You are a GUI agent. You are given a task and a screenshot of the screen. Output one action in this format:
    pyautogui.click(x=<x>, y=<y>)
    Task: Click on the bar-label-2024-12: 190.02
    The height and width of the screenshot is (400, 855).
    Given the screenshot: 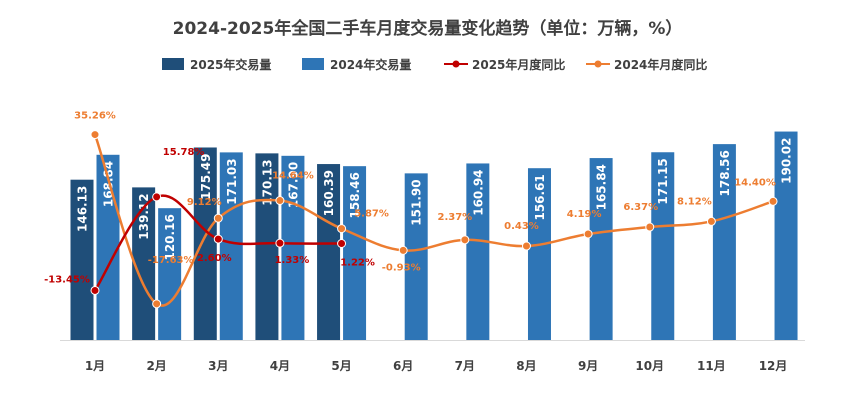 What is the action you would take?
    pyautogui.click(x=787, y=161)
    